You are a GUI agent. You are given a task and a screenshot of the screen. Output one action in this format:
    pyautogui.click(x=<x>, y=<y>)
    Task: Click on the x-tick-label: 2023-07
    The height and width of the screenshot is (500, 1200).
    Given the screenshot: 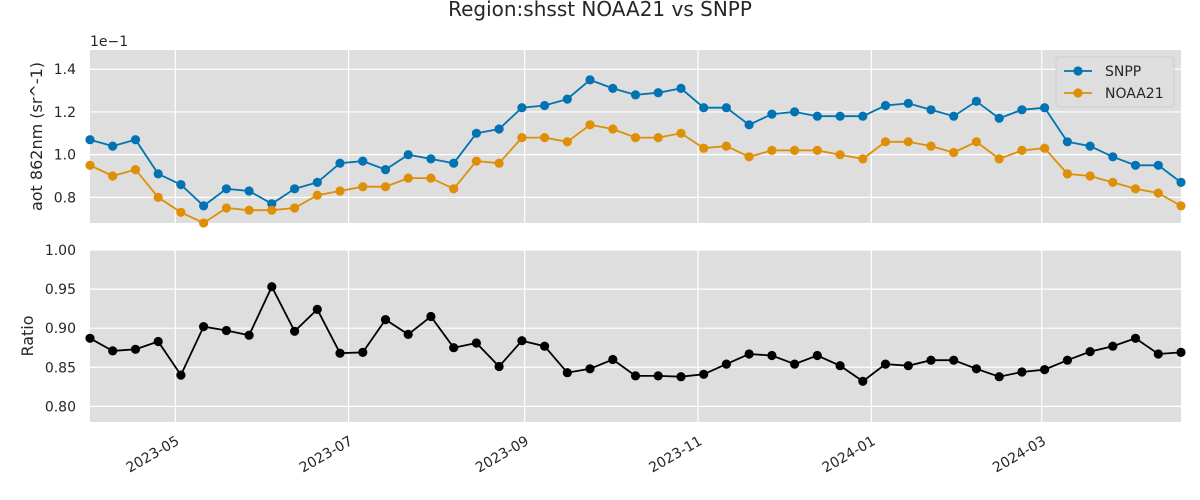 What is the action you would take?
    pyautogui.click(x=326, y=454)
    